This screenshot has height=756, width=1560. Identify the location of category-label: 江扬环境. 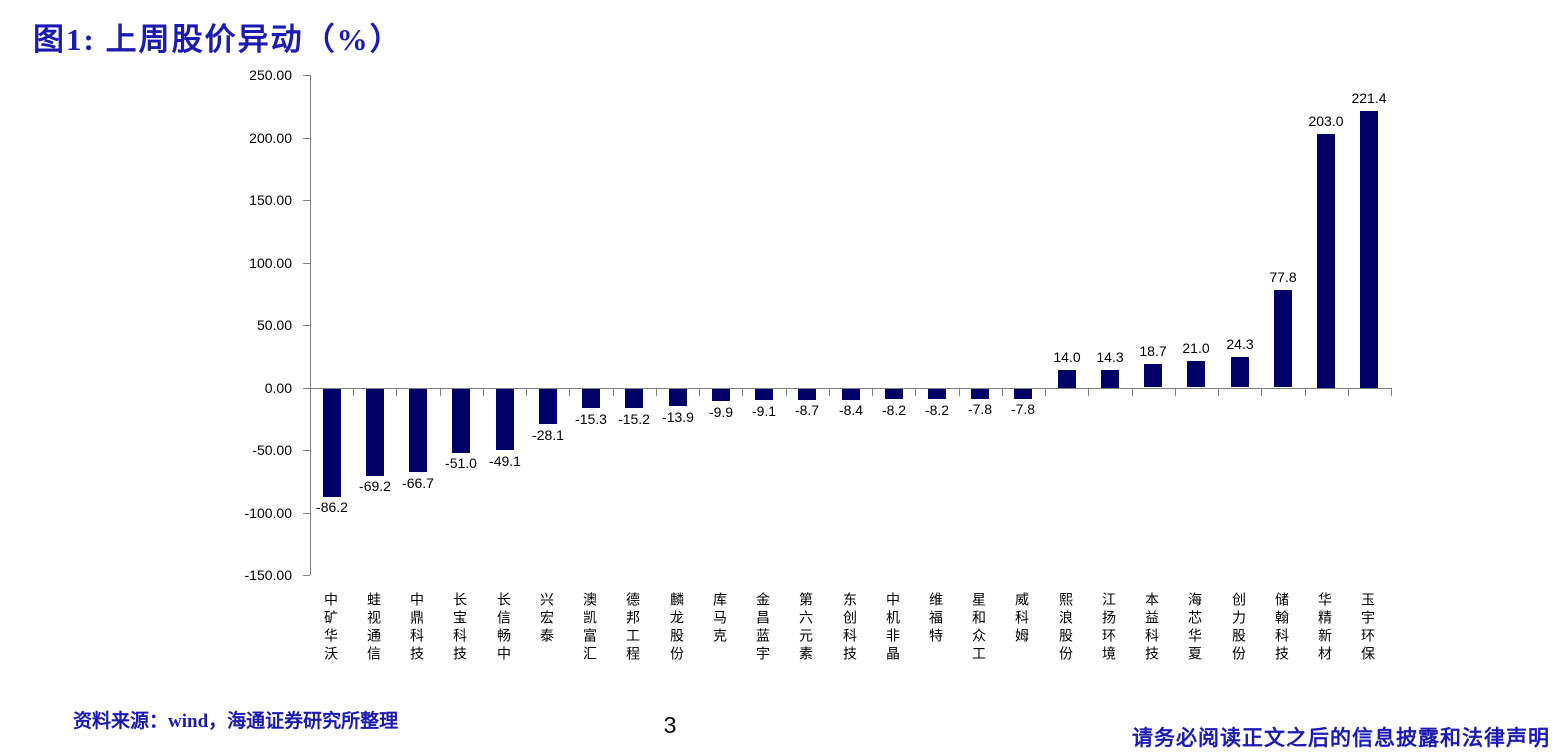
(1109, 628).